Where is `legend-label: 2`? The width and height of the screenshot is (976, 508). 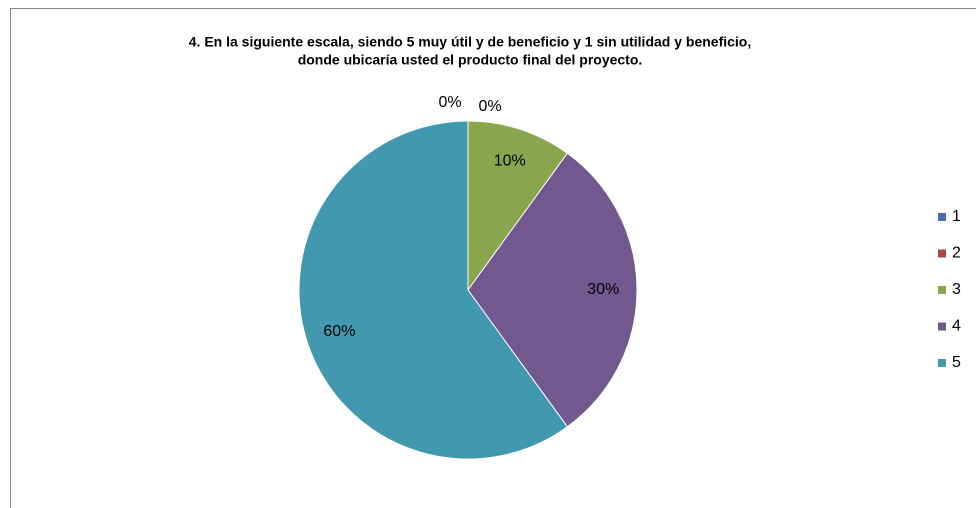 legend-label: 2 is located at coordinates (956, 253).